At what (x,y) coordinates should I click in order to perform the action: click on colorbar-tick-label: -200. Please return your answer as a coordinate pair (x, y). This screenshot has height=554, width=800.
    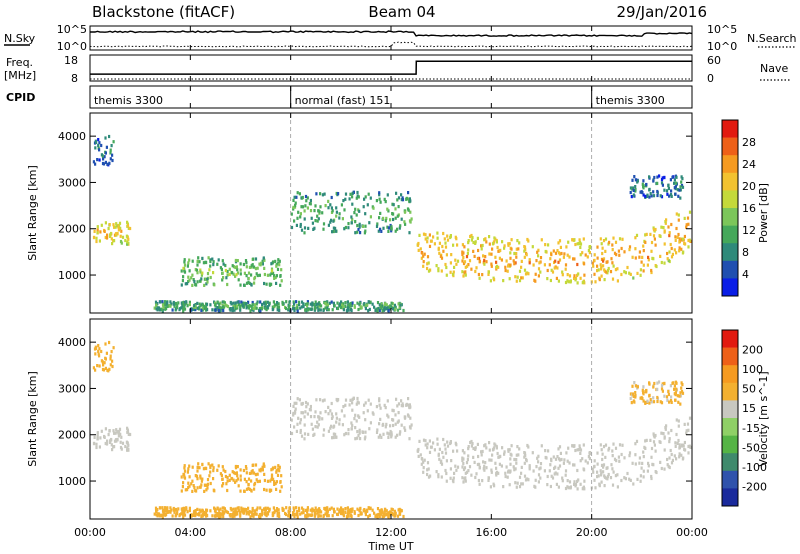
    Looking at the image, I should click on (754, 486).